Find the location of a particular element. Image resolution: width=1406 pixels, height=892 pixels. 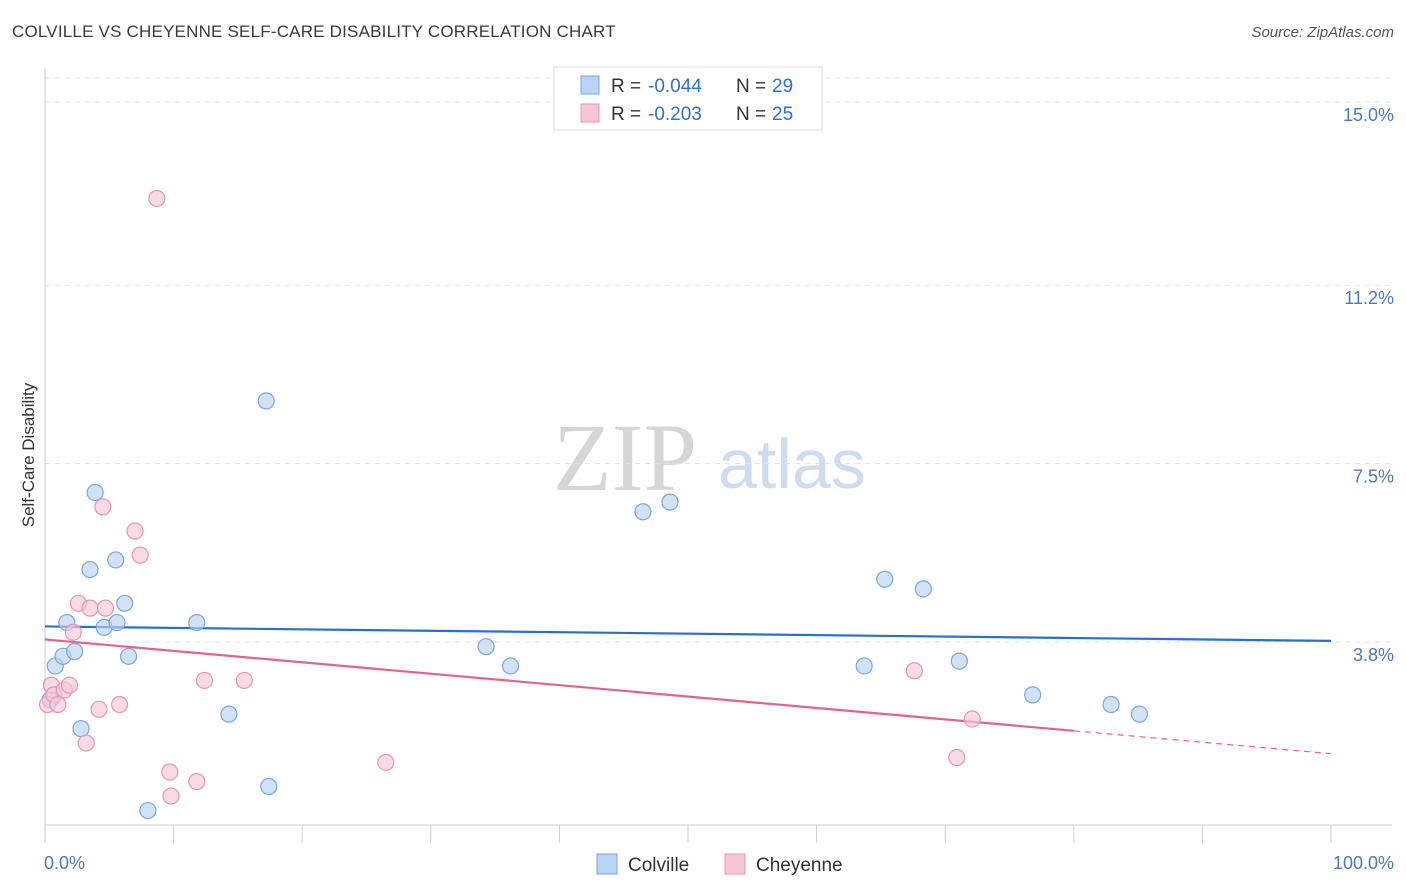

trend-line-colville is located at coordinates (688, 634).